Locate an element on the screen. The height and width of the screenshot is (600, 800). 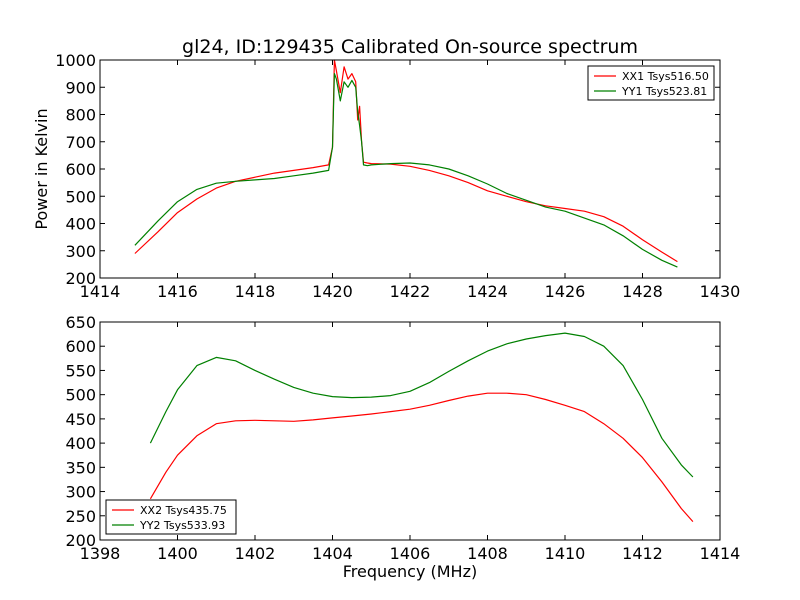
y-tick-label: 900 is located at coordinates (80, 87).